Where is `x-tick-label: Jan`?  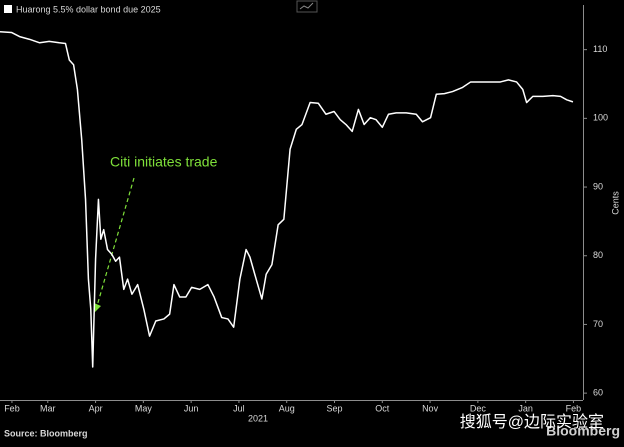 x-tick-label: Jan is located at coordinates (525, 408).